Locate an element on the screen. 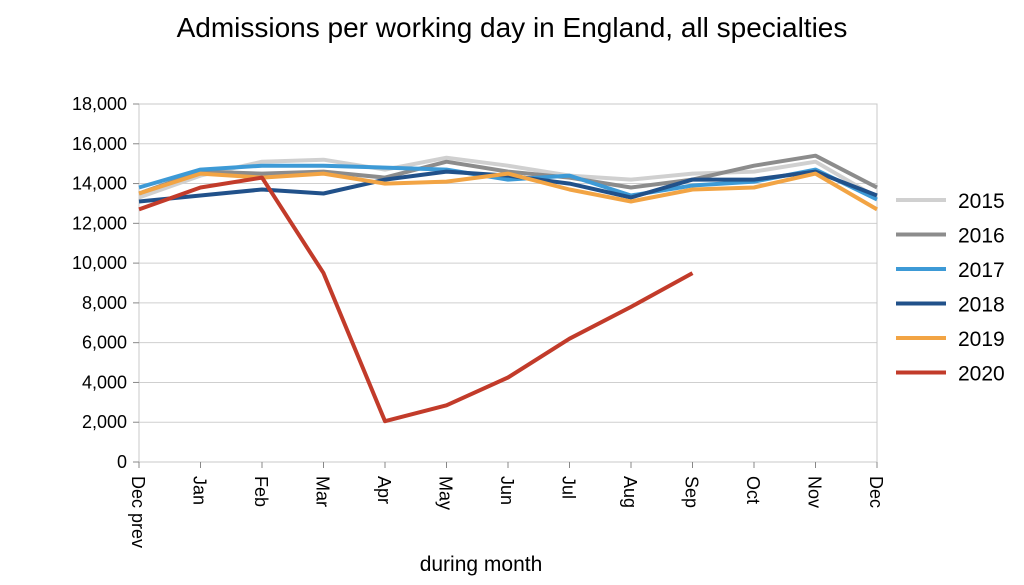 This screenshot has height=585, width=1024. legend-label: 2018 is located at coordinates (981, 305).